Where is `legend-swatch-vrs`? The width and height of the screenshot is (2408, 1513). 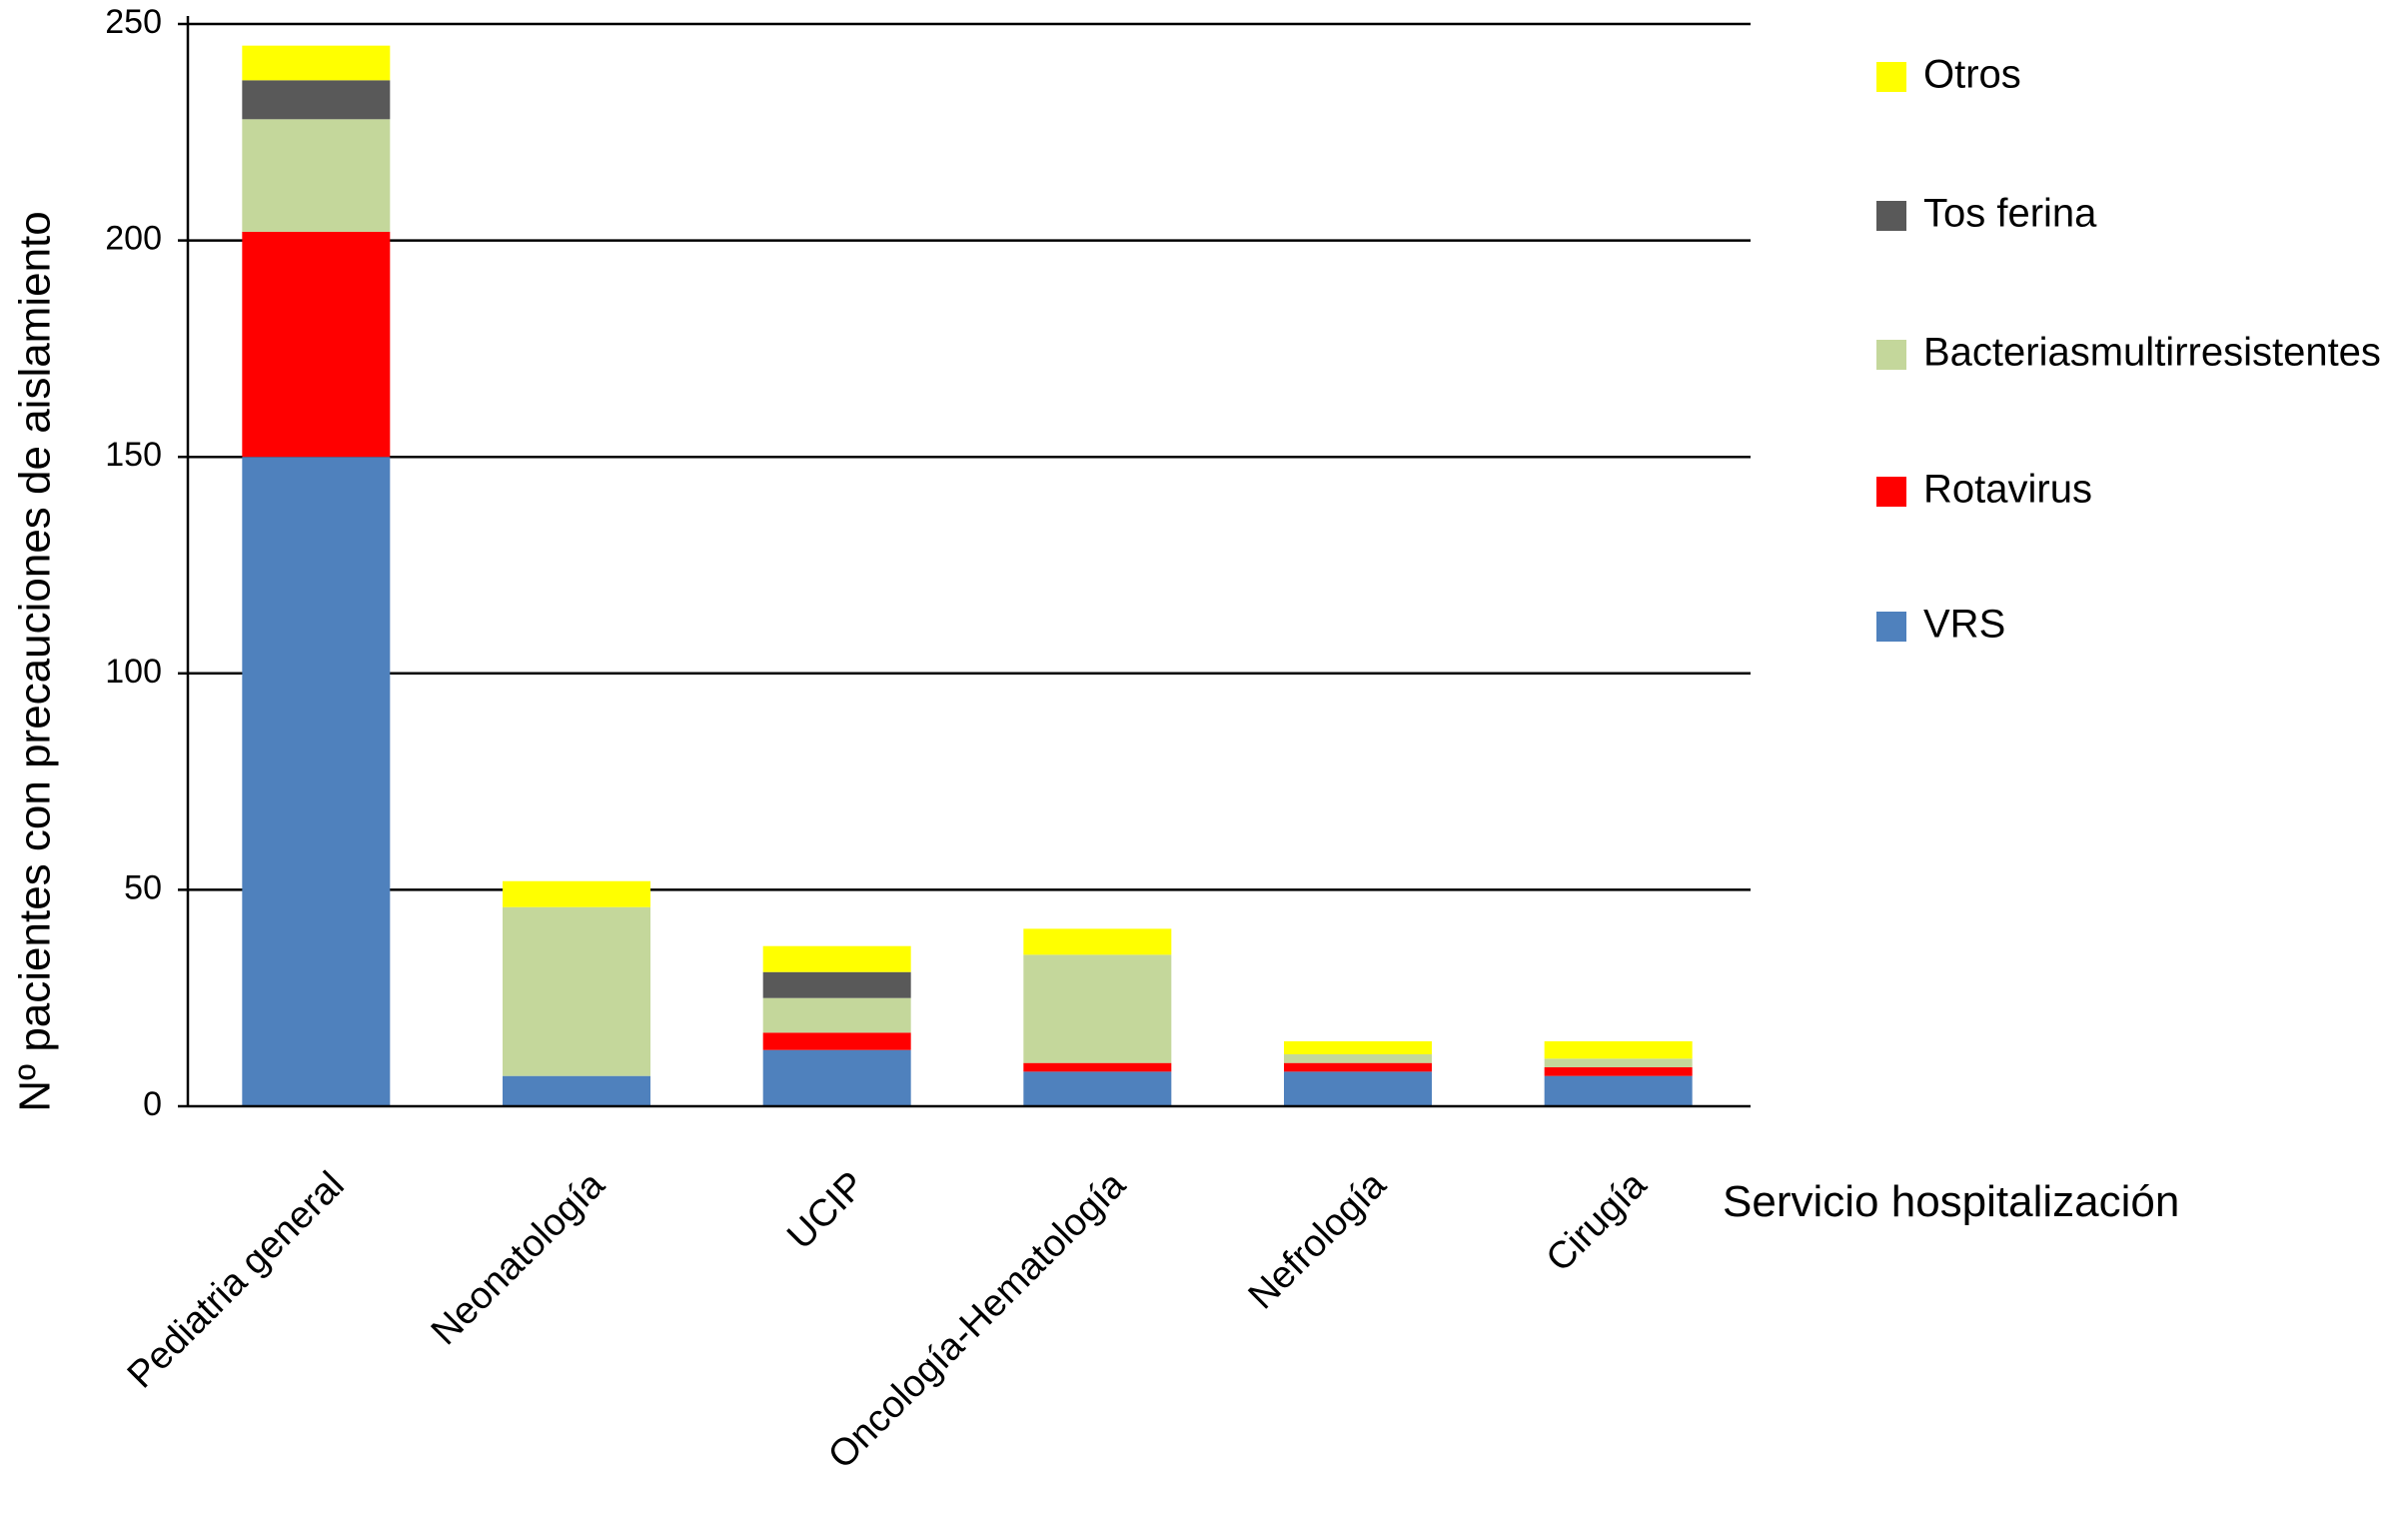
legend-swatch-vrs is located at coordinates (1891, 627).